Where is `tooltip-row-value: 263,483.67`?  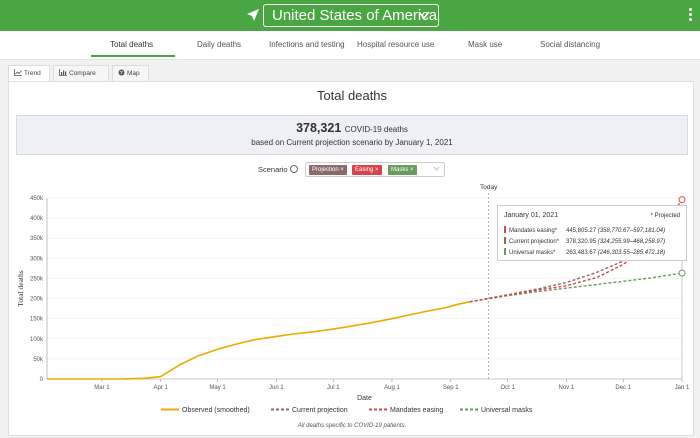 tooltip-row-value: 263,483.67 is located at coordinates (581, 253).